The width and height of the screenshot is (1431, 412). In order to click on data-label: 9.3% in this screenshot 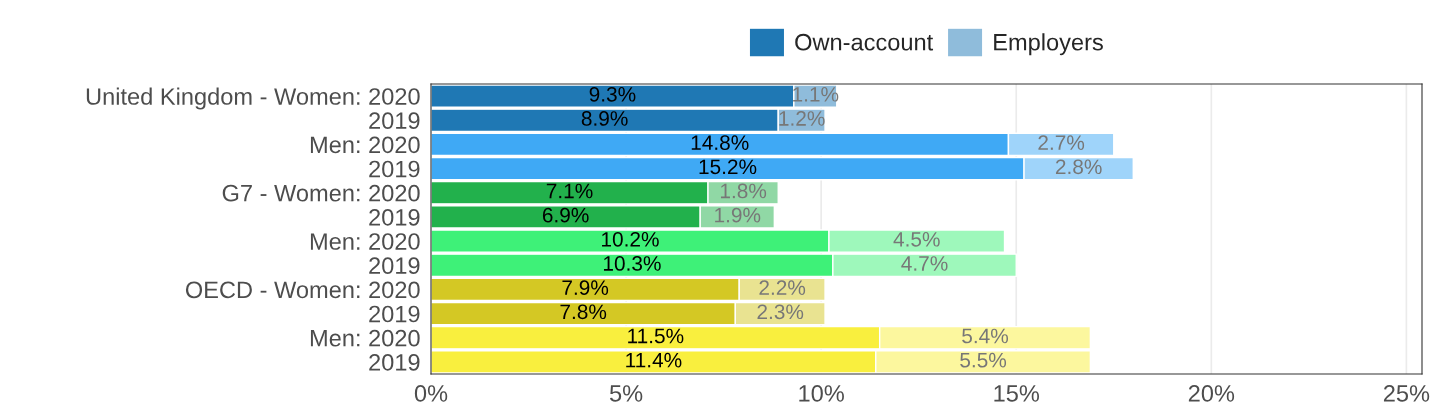, I will do `click(612, 94)`.